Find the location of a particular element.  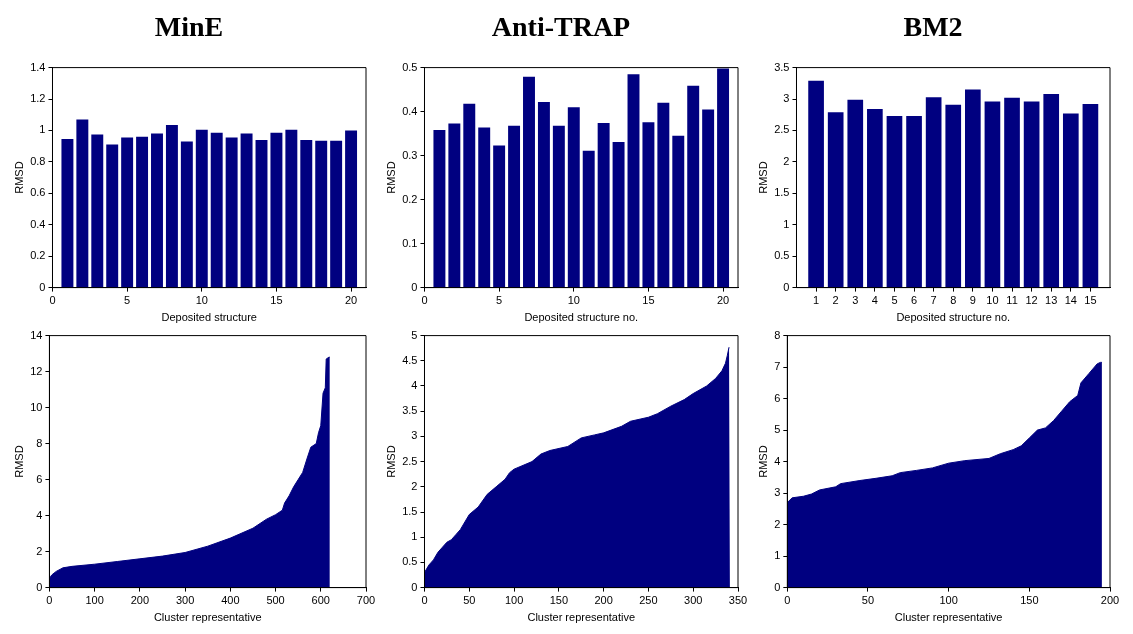

x-tick-label: 4 is located at coordinates (874, 300).